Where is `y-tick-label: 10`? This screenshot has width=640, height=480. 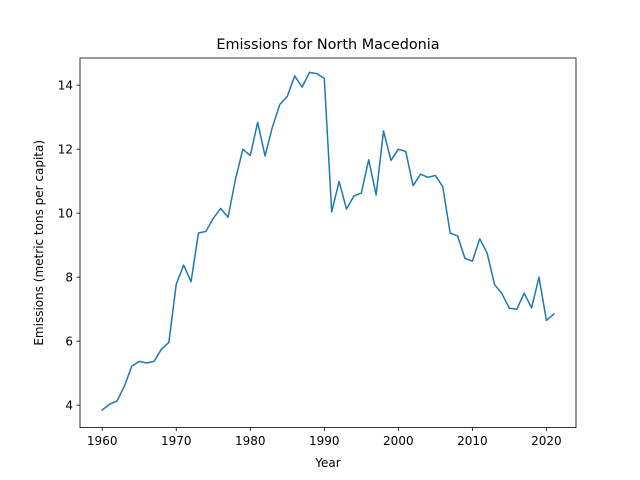 y-tick-label: 10 is located at coordinates (65, 214).